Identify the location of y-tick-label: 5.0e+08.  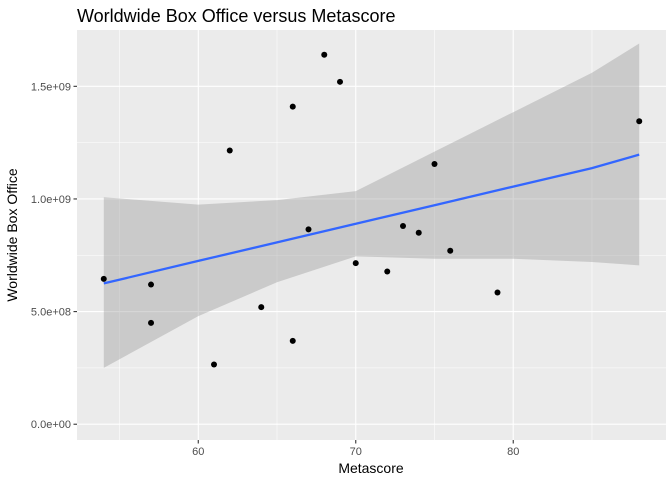
(51, 313).